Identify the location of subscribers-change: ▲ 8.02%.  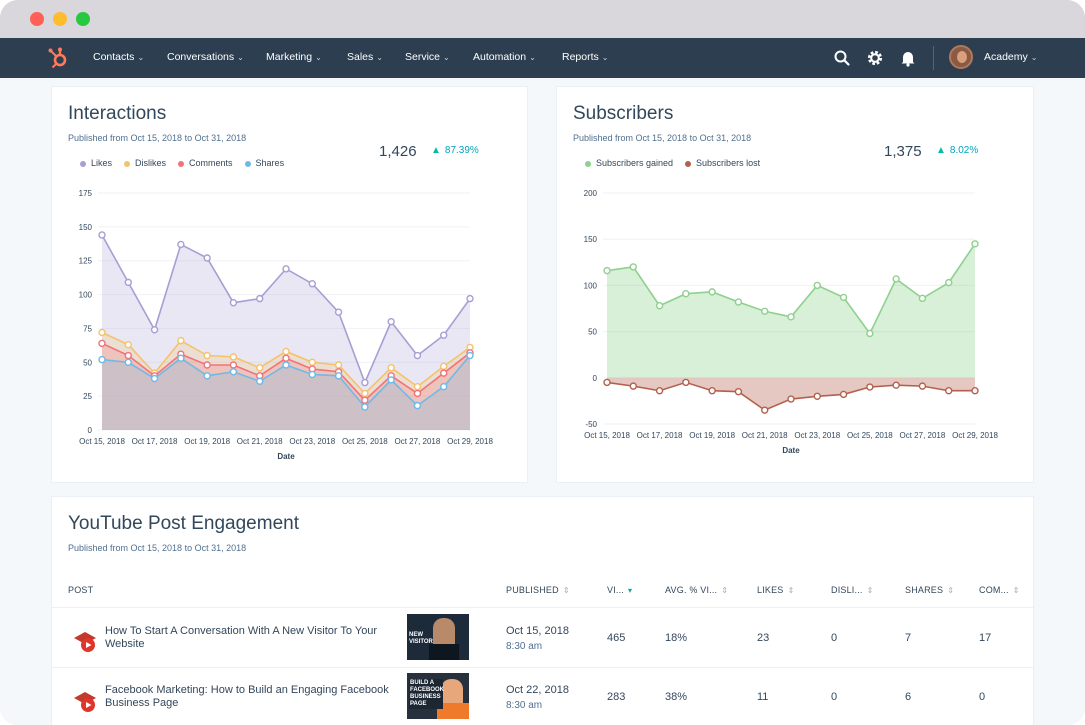
(957, 150).